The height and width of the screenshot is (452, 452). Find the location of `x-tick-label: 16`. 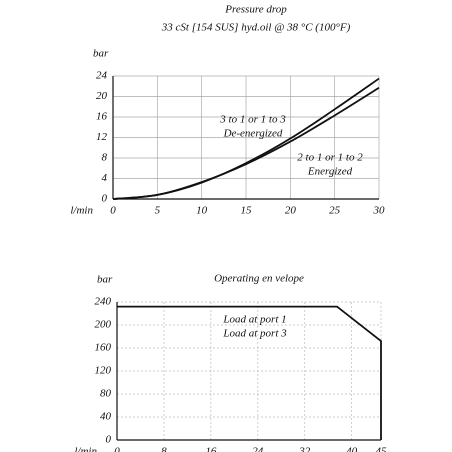

x-tick-label: 16 is located at coordinates (211, 449).